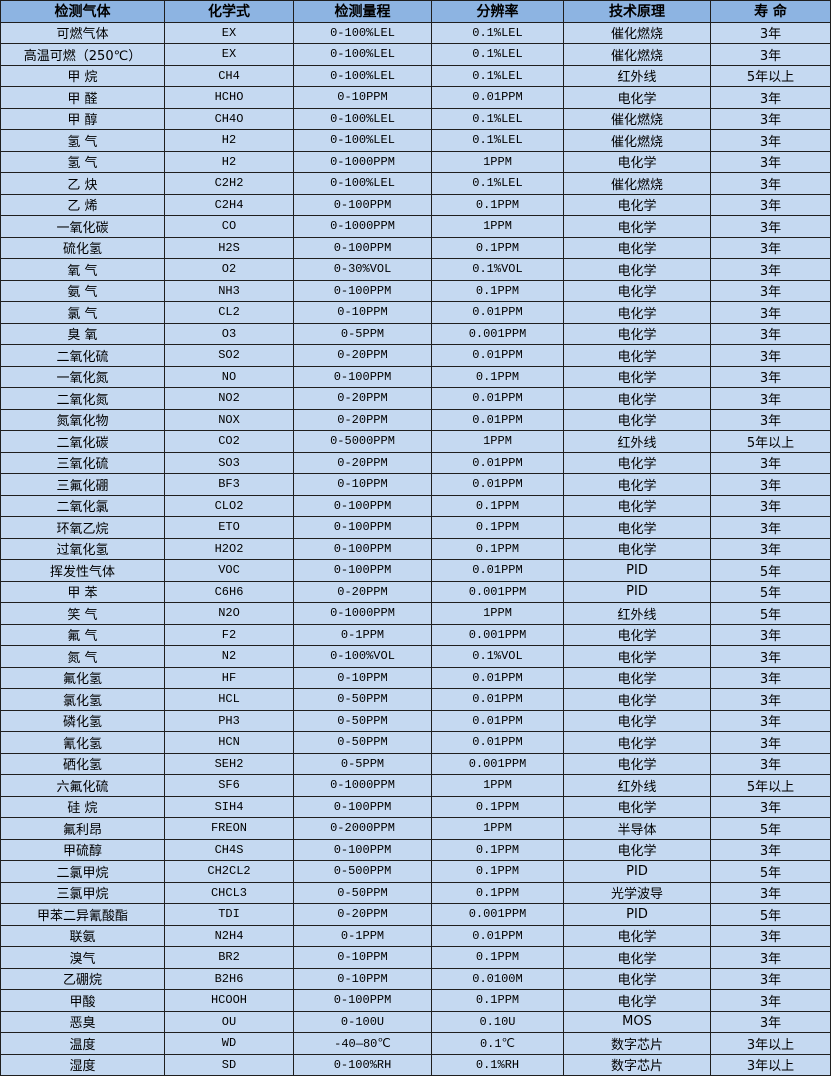 The image size is (831, 1076). Describe the element at coordinates (229, 1043) in the screenshot. I see `formula-cell: WD` at that location.